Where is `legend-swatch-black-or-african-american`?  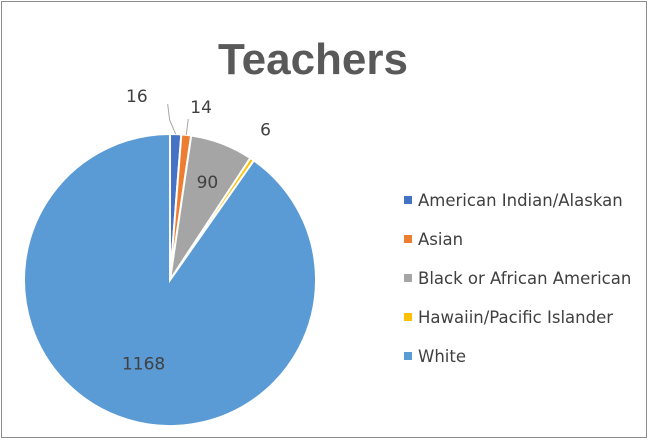
legend-swatch-black-or-african-american is located at coordinates (408, 278).